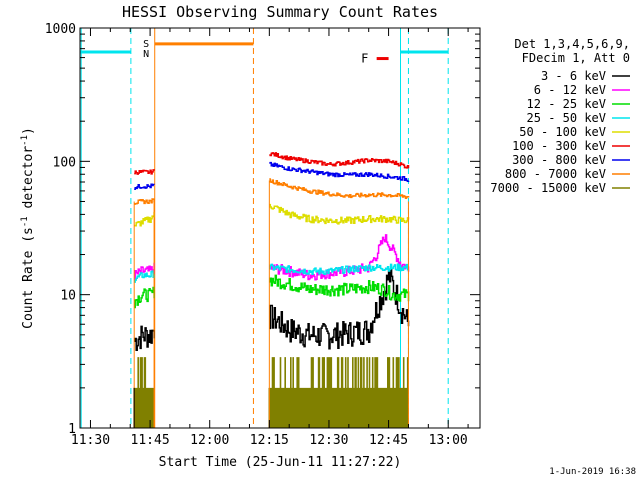 The image size is (640, 480). What do you see at coordinates (144, 297) in the screenshot?
I see `series-12-25-keV-seg1` at bounding box center [144, 297].